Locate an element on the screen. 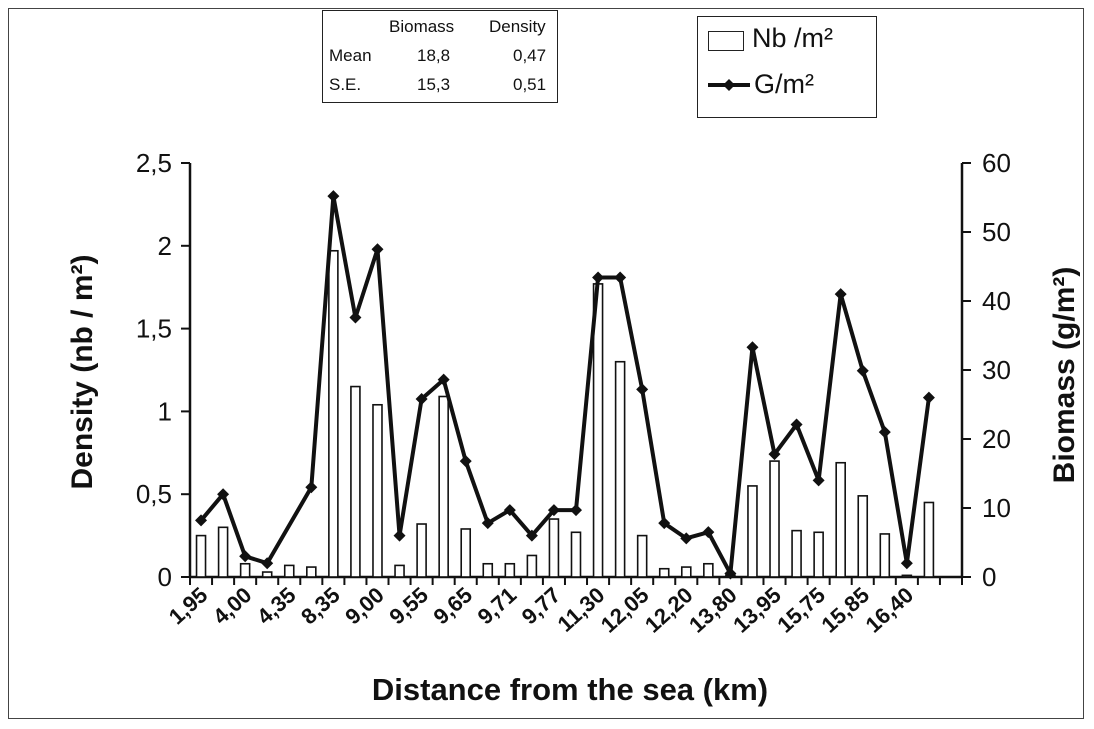  y-left-tick-label: 2 is located at coordinates (165, 246).